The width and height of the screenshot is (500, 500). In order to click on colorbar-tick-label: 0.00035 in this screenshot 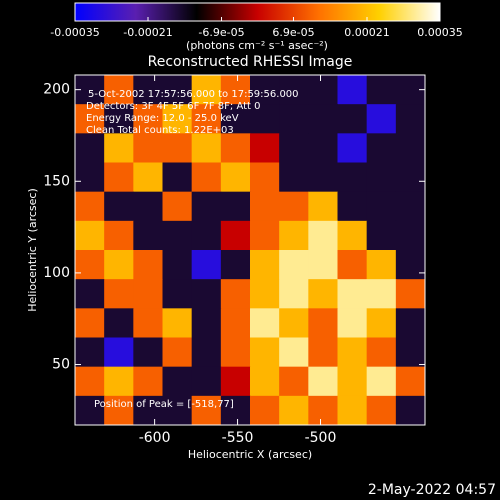, I will do `click(440, 32)`.